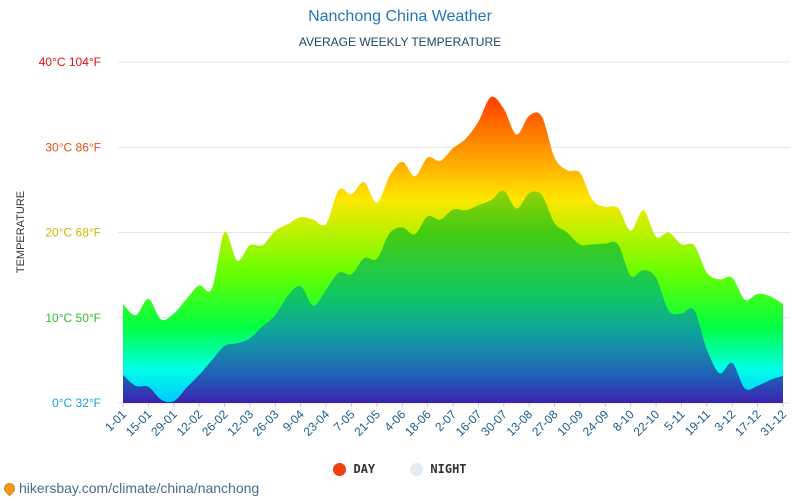 The image size is (800, 500). I want to click on location-pin-icon, so click(9, 488).